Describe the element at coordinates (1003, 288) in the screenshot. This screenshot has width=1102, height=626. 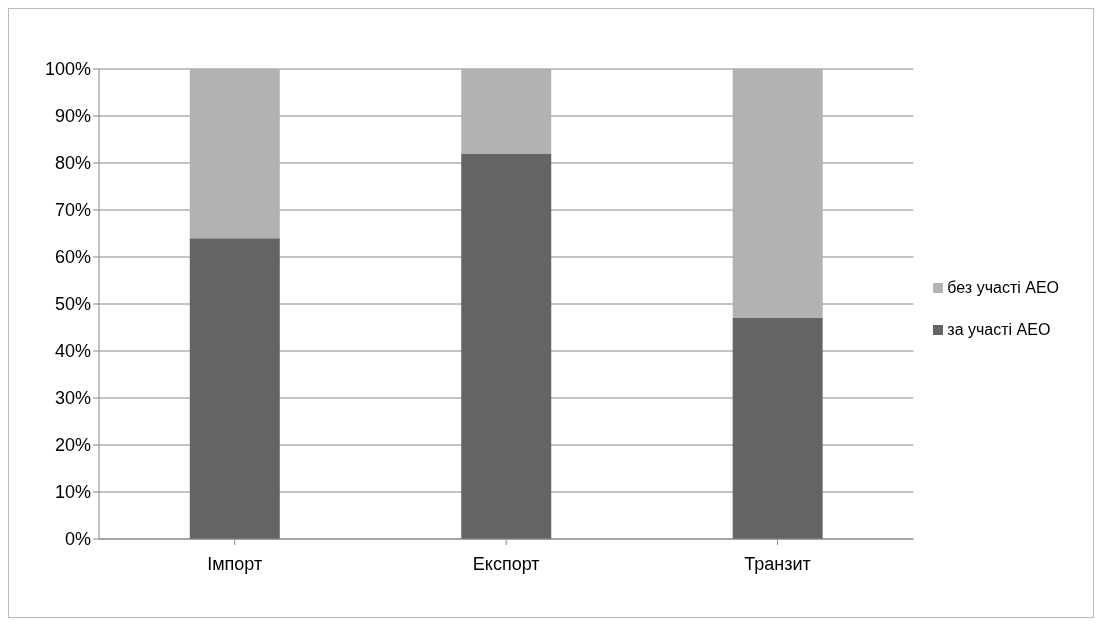
I see `legend-label: без участі АЕО` at that location.